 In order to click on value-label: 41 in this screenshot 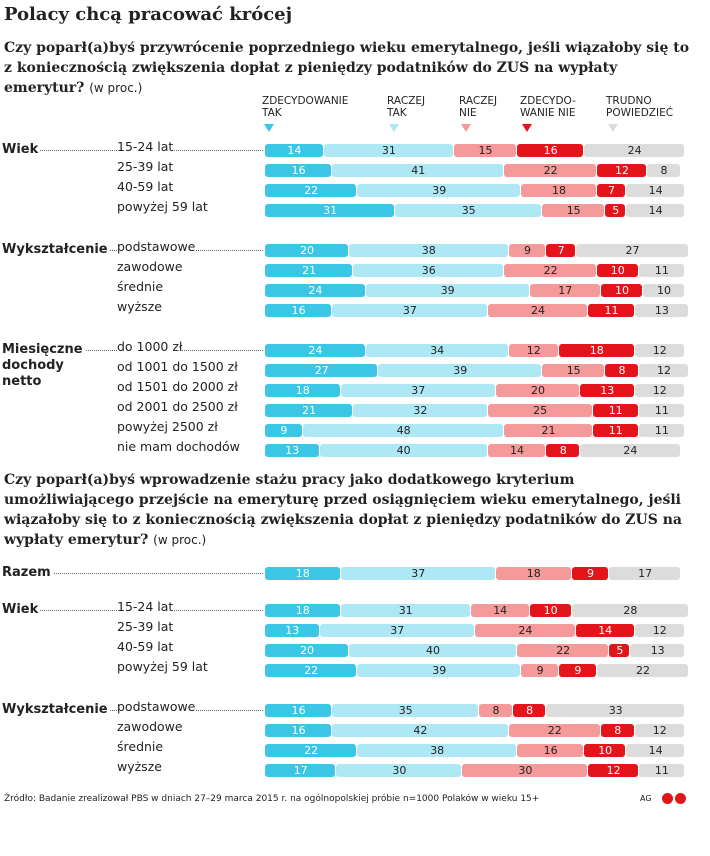, I will do `click(418, 170)`.